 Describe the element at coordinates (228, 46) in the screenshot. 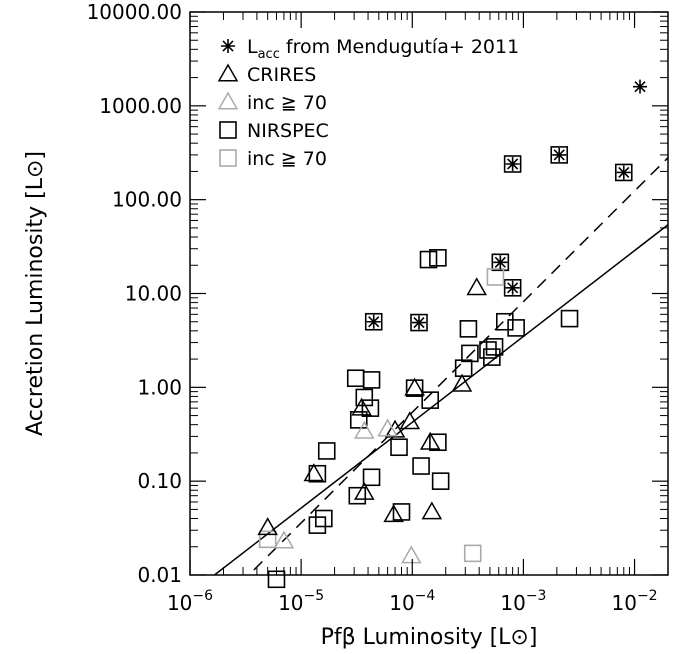

I see `legend-asterisk-icon` at that location.